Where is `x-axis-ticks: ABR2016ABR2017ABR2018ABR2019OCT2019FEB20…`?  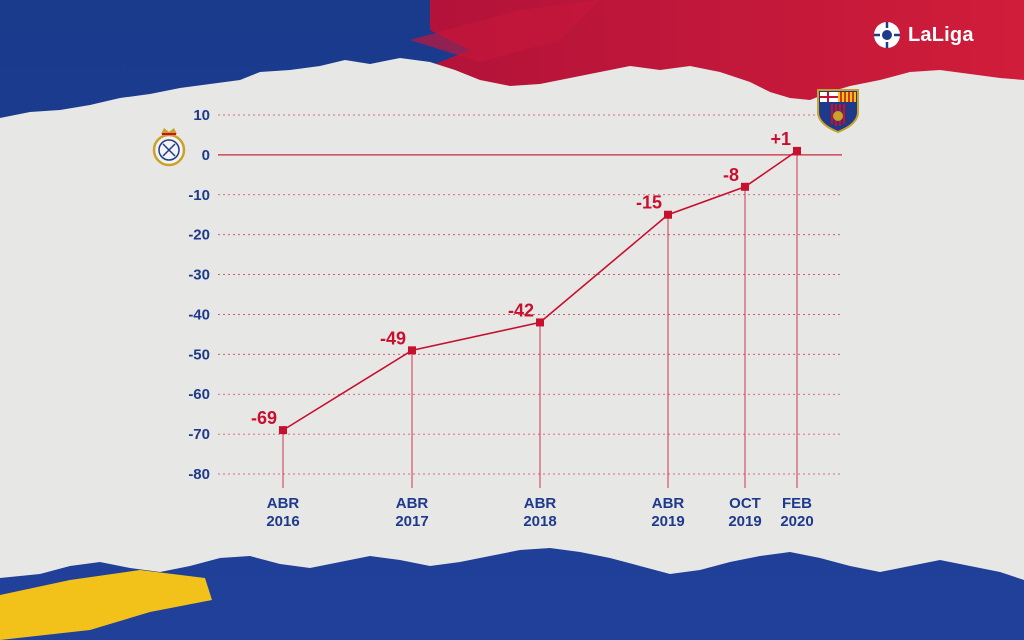
x-axis-ticks: ABR2016ABR2017ABR2018ABR2019OCT2019FEB20… is located at coordinates (539, 512).